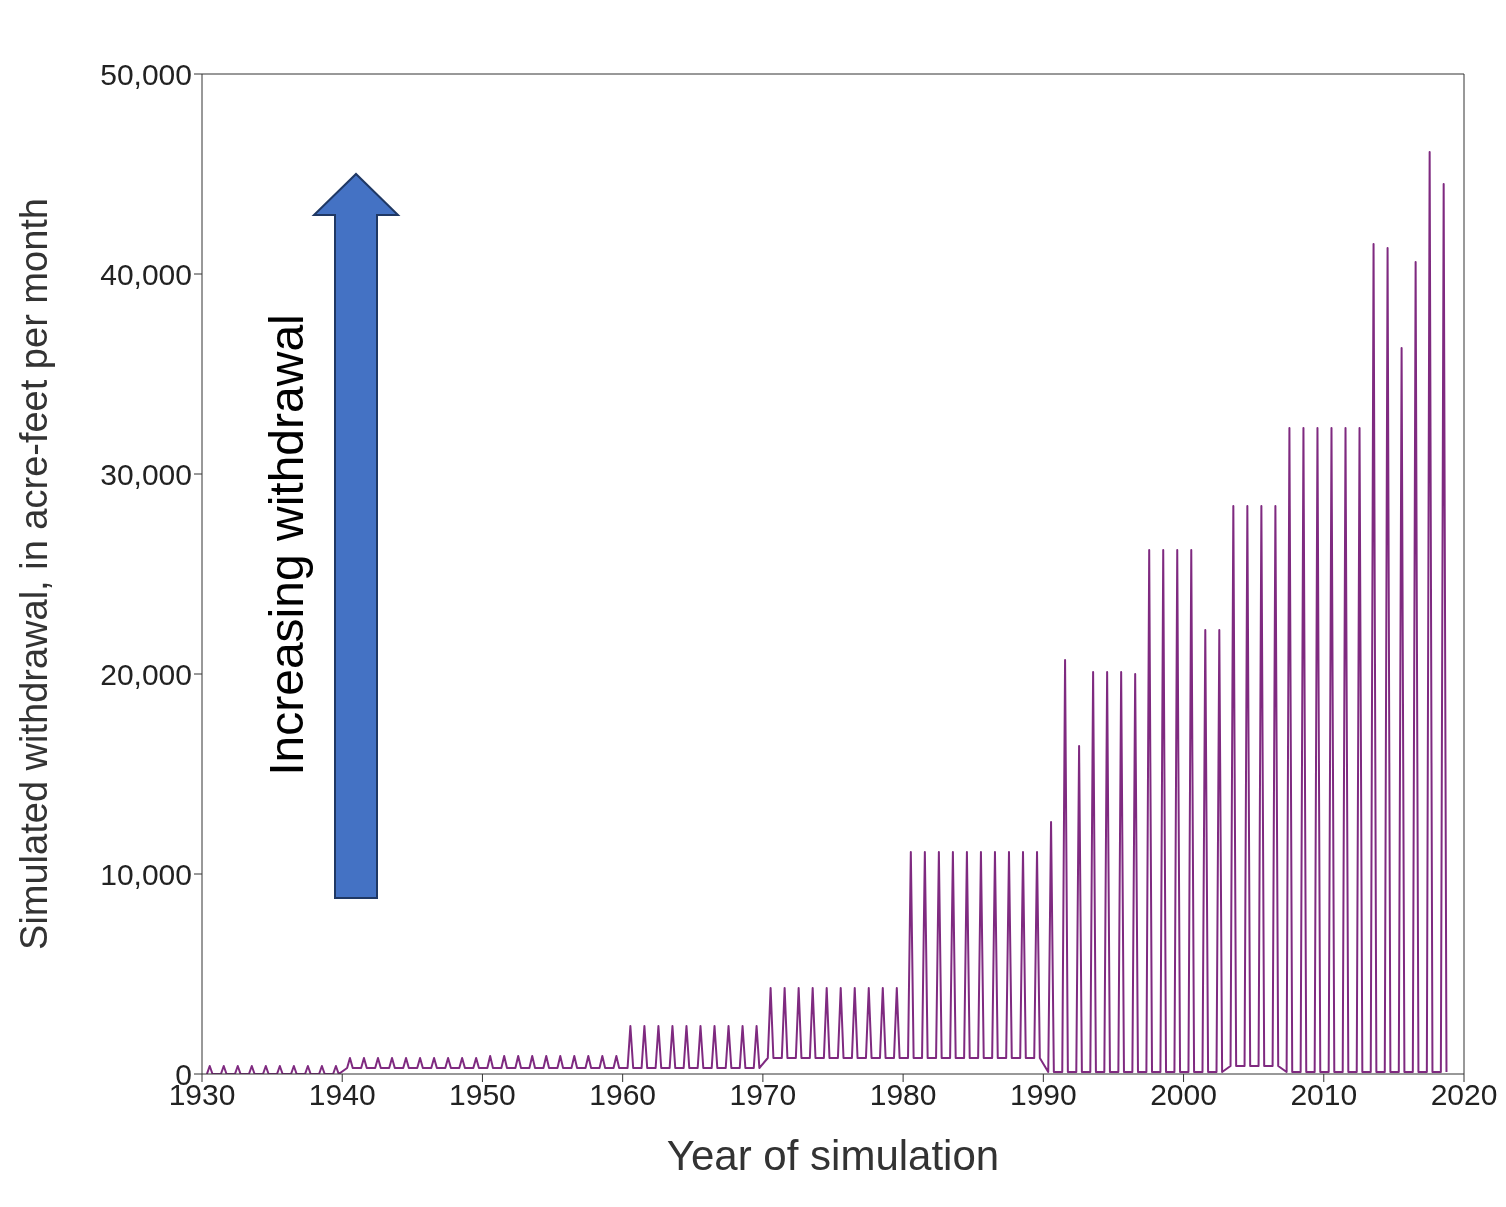 This screenshot has width=1506, height=1207. I want to click on x-tick-label: 1970, so click(763, 1095).